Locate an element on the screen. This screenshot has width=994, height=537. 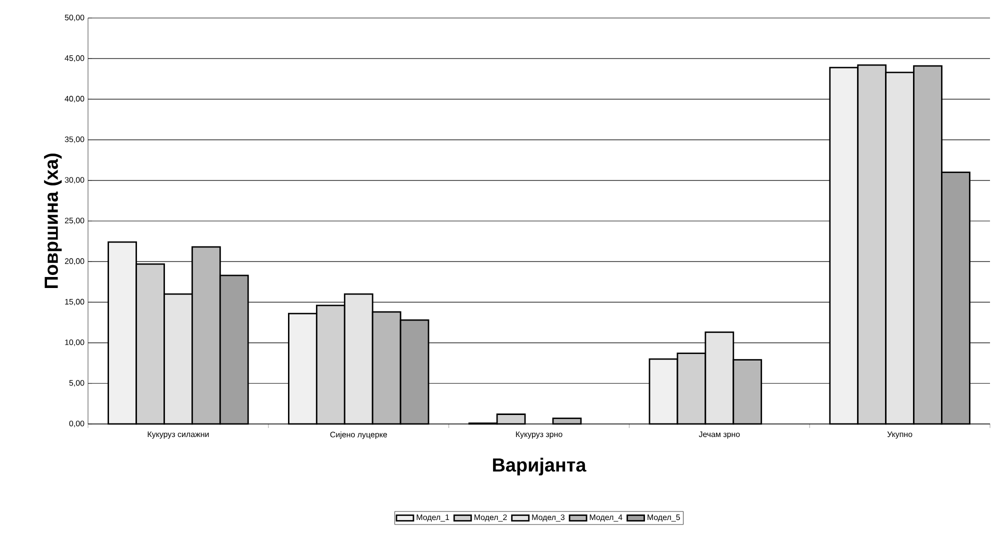
x-axis-title: Варијанта is located at coordinates (539, 467).